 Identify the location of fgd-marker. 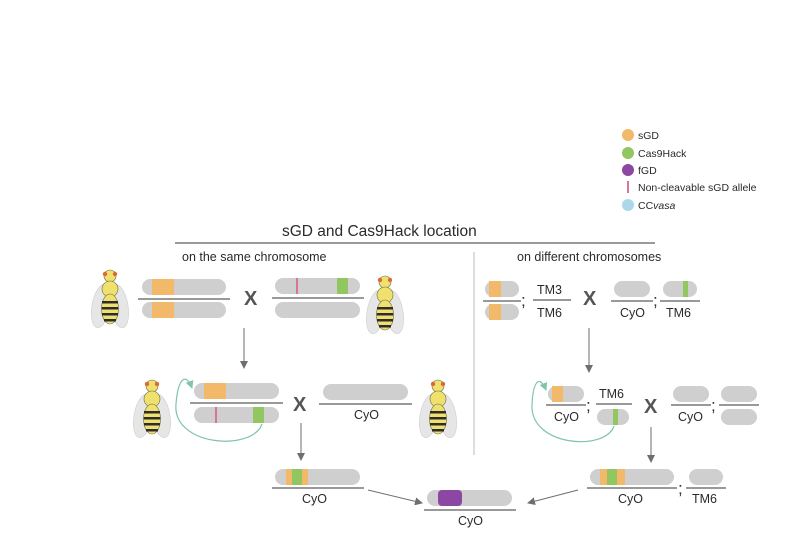
(450, 498).